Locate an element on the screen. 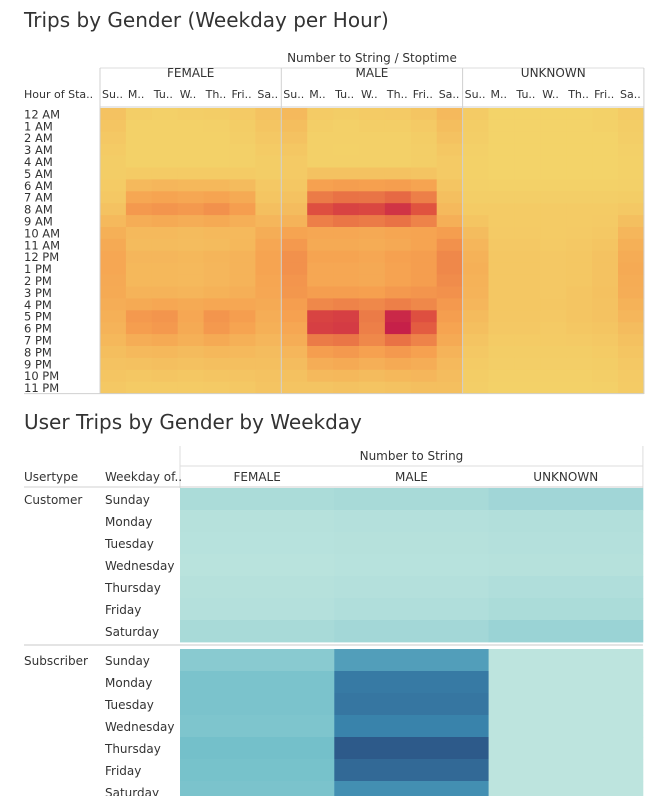  hour-label: 12 AM is located at coordinates (42, 114).